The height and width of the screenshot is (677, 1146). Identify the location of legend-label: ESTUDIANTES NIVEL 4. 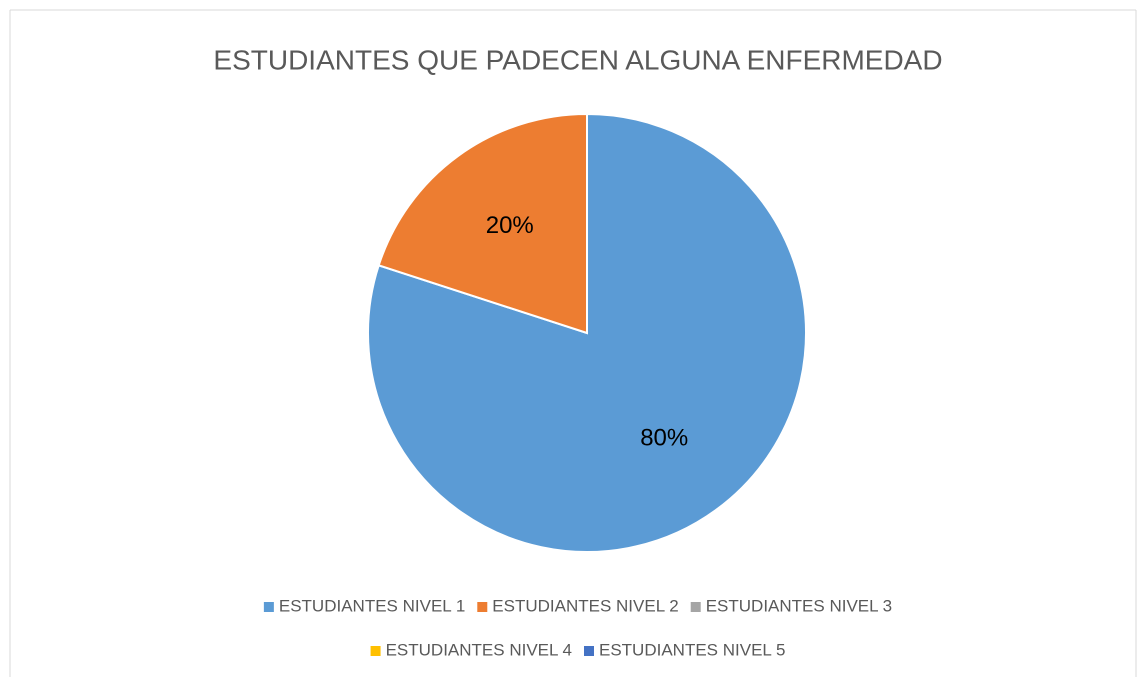
(479, 649).